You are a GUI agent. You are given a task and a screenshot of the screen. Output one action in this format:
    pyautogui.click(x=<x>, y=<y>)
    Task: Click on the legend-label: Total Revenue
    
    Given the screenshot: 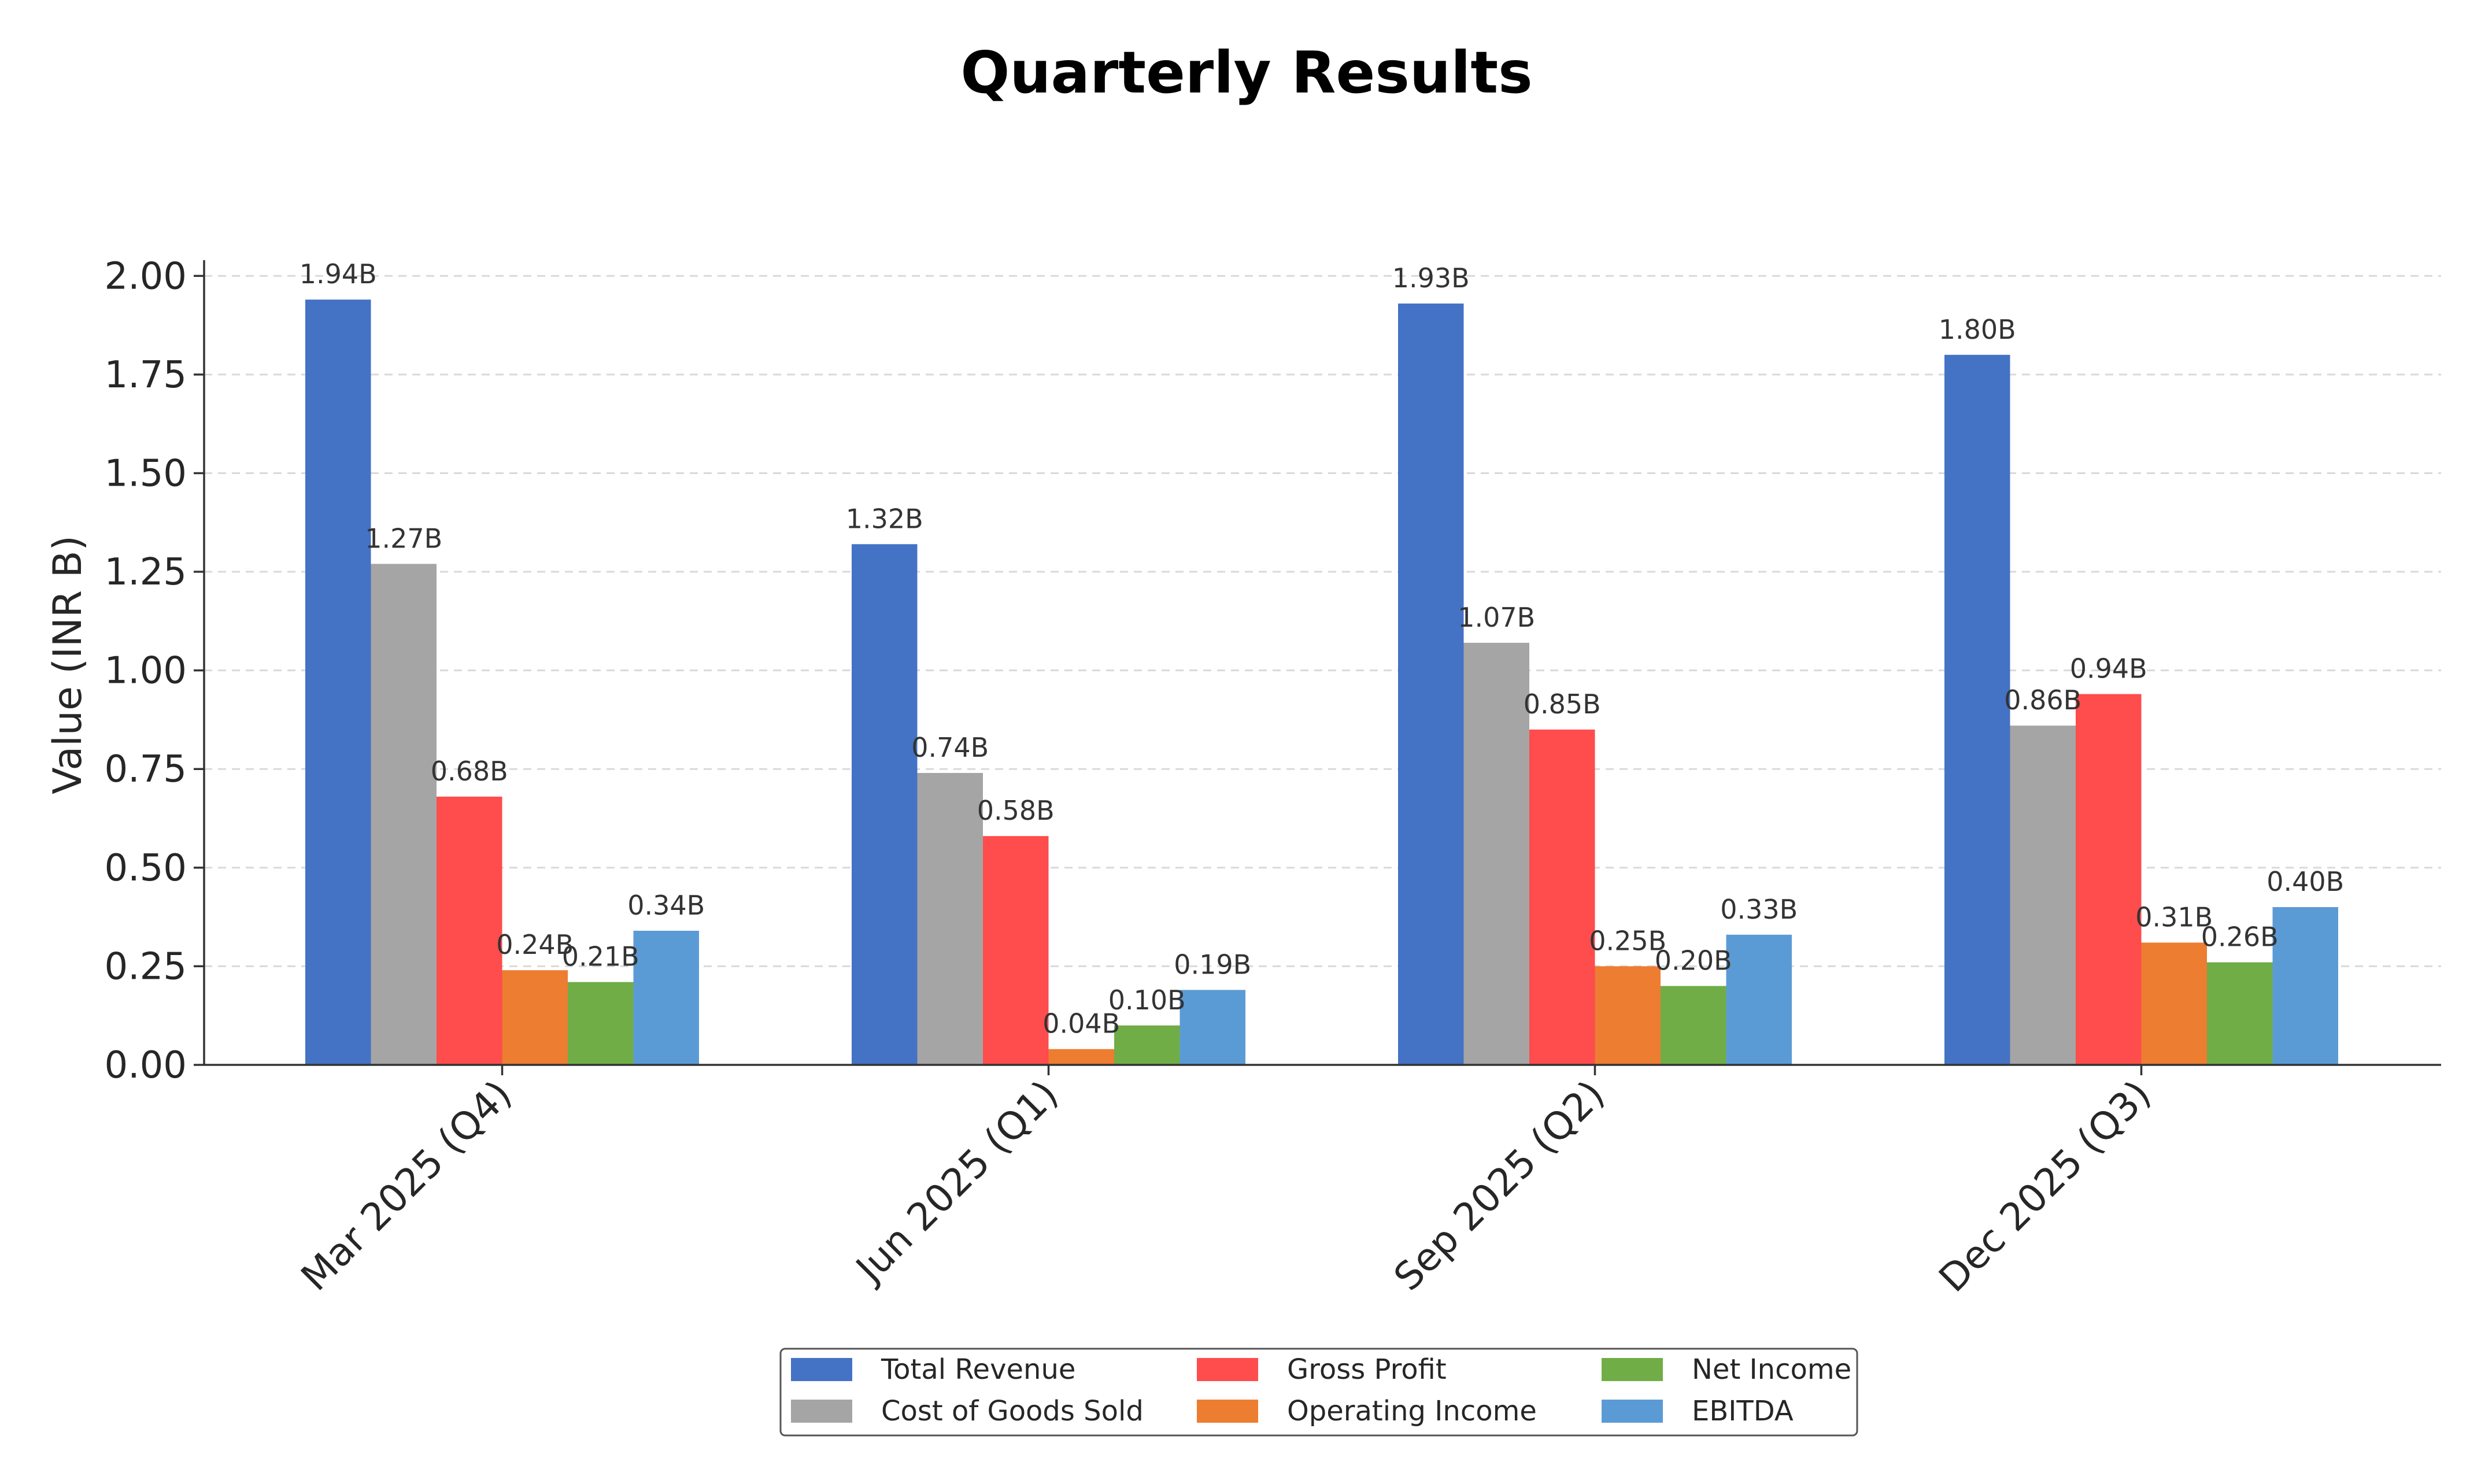 What is the action you would take?
    pyautogui.click(x=978, y=1369)
    